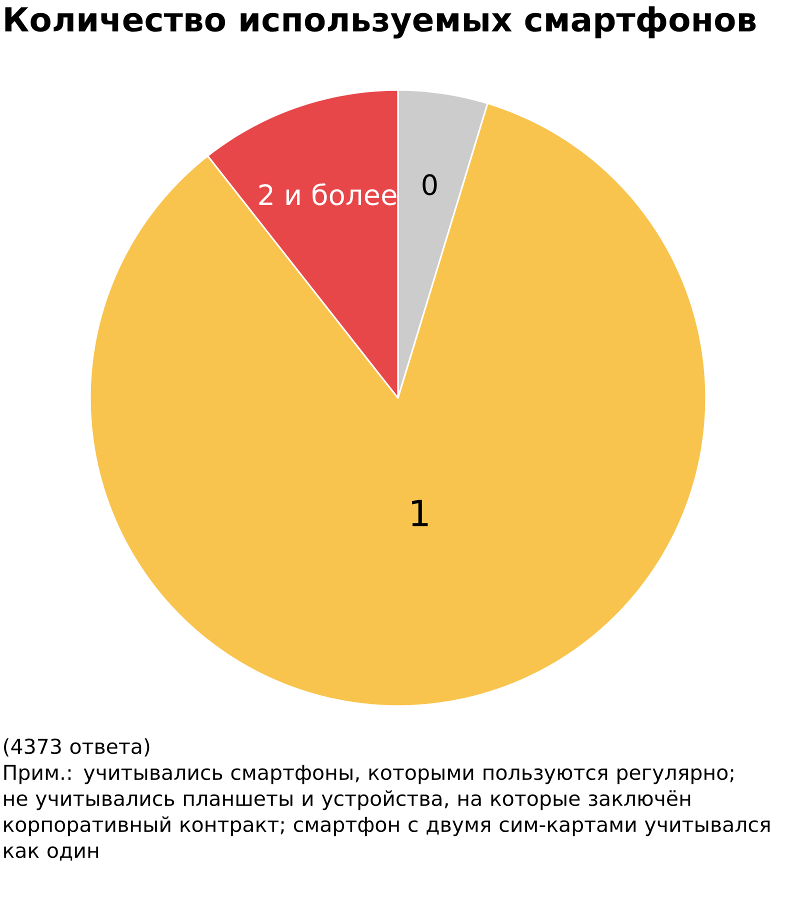  Describe the element at coordinates (420, 513) in the screenshot. I see `slice-label: 1` at that location.